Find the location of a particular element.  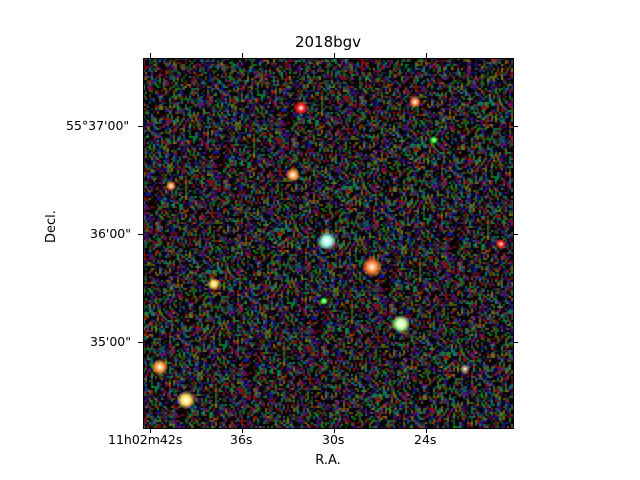

y-tick-label: 36'00" is located at coordinates (110, 233).